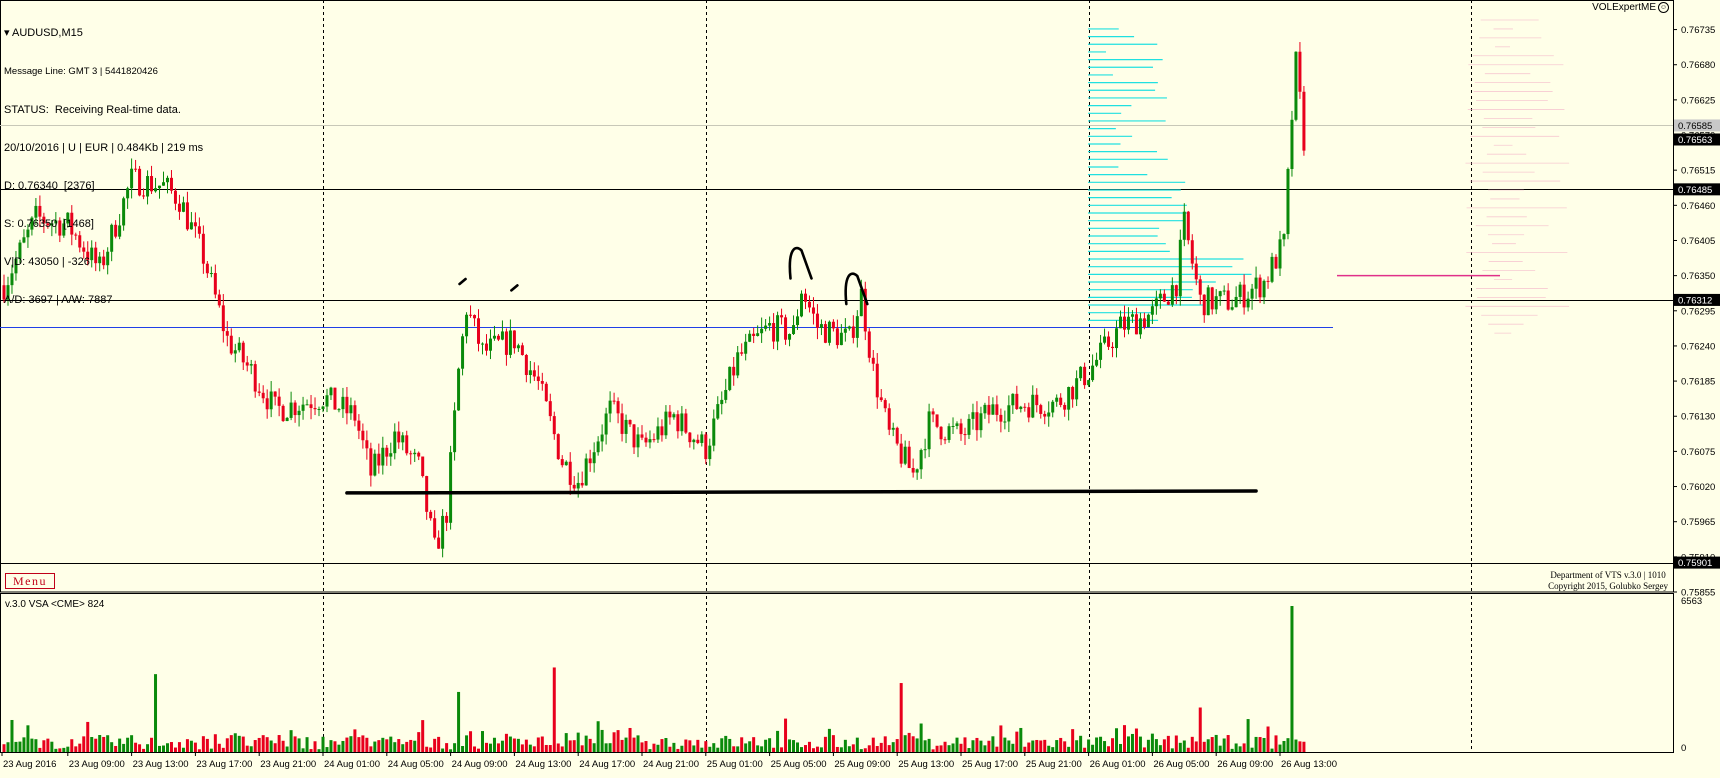  Describe the element at coordinates (161, 764) in the screenshot. I see `time-tick-label: 23 Aug 13:00` at that location.